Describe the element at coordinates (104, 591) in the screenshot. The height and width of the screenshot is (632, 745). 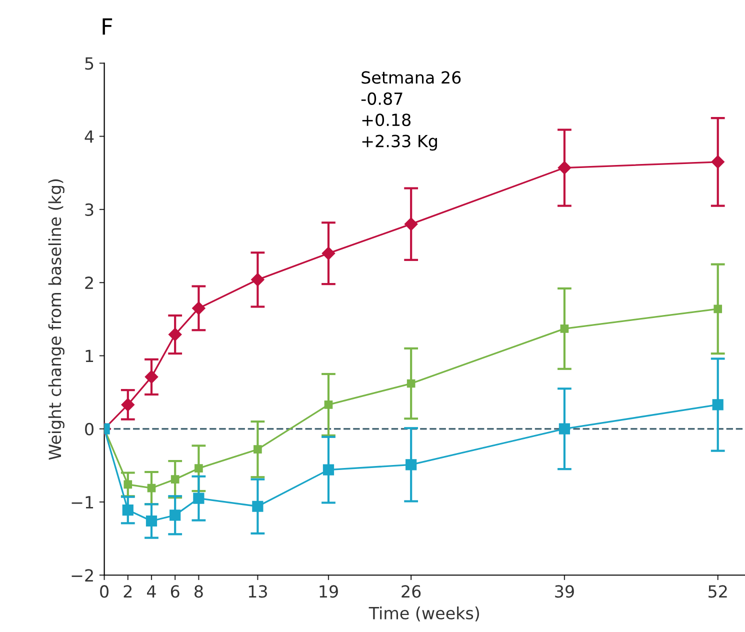
I see `x-tick-label: 0` at that location.